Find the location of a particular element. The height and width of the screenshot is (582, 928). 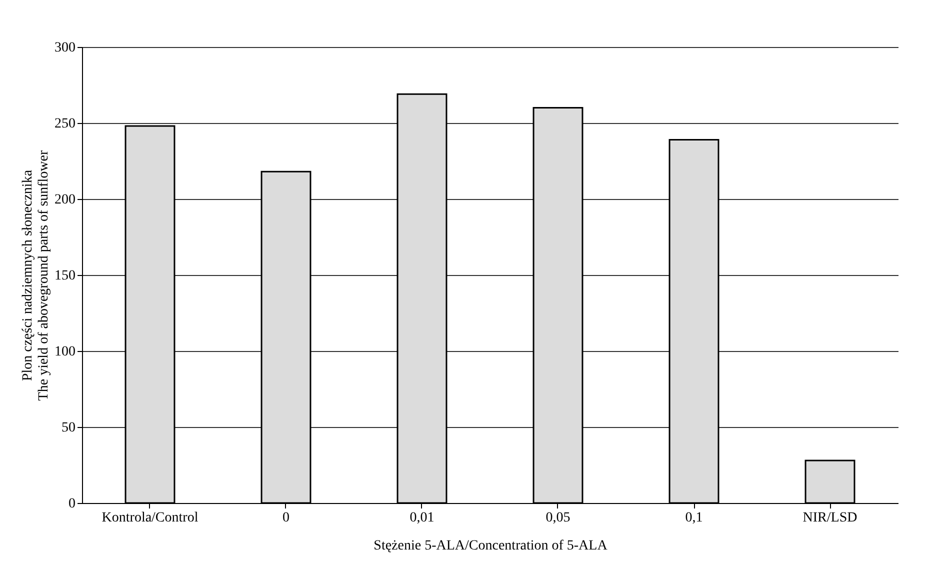

y-tick-label: 150 is located at coordinates (65, 276).